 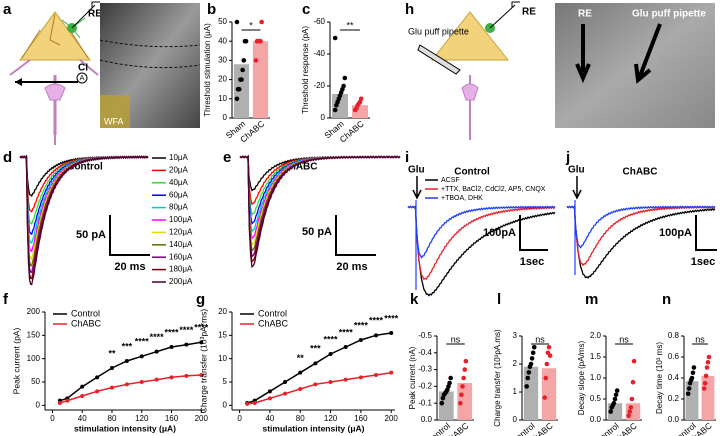 What do you see at coordinates (181, 256) in the screenshot?
I see `legend-label: 160μA` at bounding box center [181, 256].